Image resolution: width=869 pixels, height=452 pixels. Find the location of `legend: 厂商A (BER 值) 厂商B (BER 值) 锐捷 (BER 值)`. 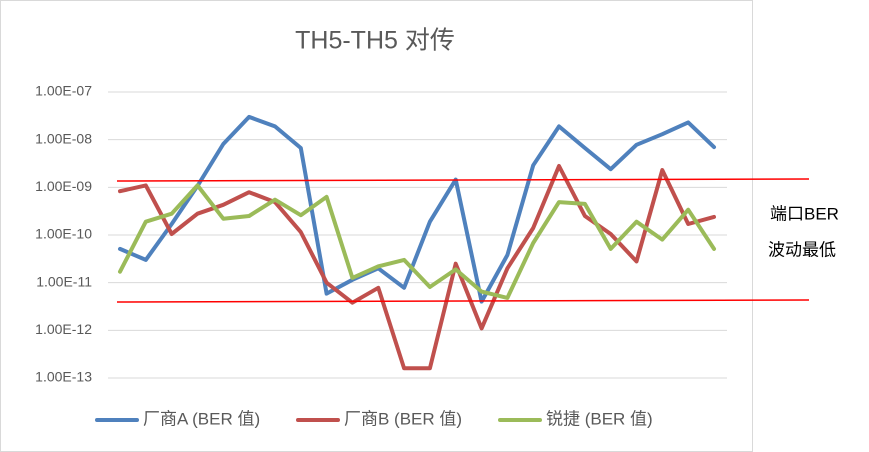

legend: 厂商A (BER 值) 厂商B (BER 值) 锐捷 (BER 值) is located at coordinates (374, 418).